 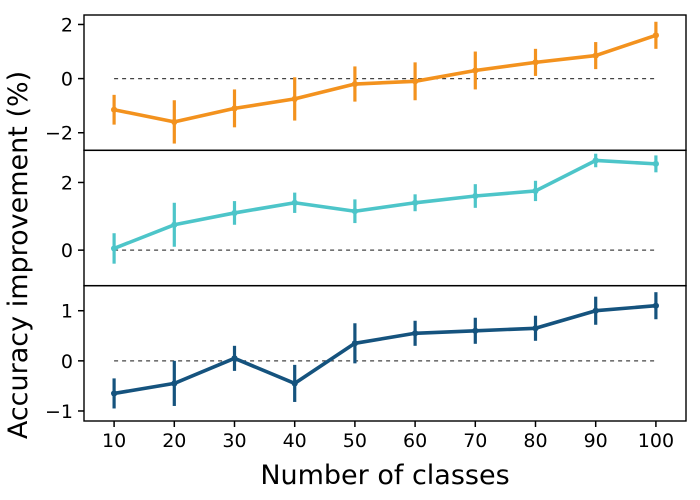 I want to click on x-tick-label: 20, so click(x=174, y=441).